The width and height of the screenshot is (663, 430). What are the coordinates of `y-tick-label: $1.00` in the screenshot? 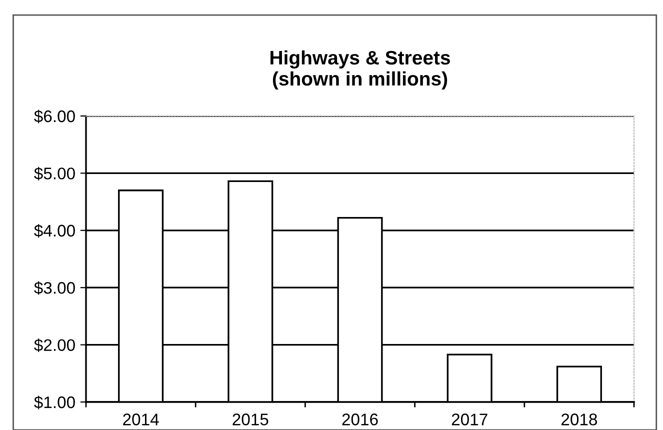 It's located at (54, 403).